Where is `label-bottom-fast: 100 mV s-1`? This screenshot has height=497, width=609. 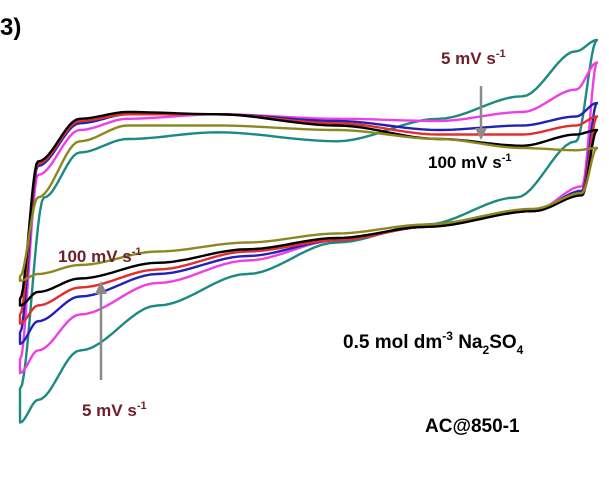 label-bottom-fast: 100 mV s-1 is located at coordinates (100, 256).